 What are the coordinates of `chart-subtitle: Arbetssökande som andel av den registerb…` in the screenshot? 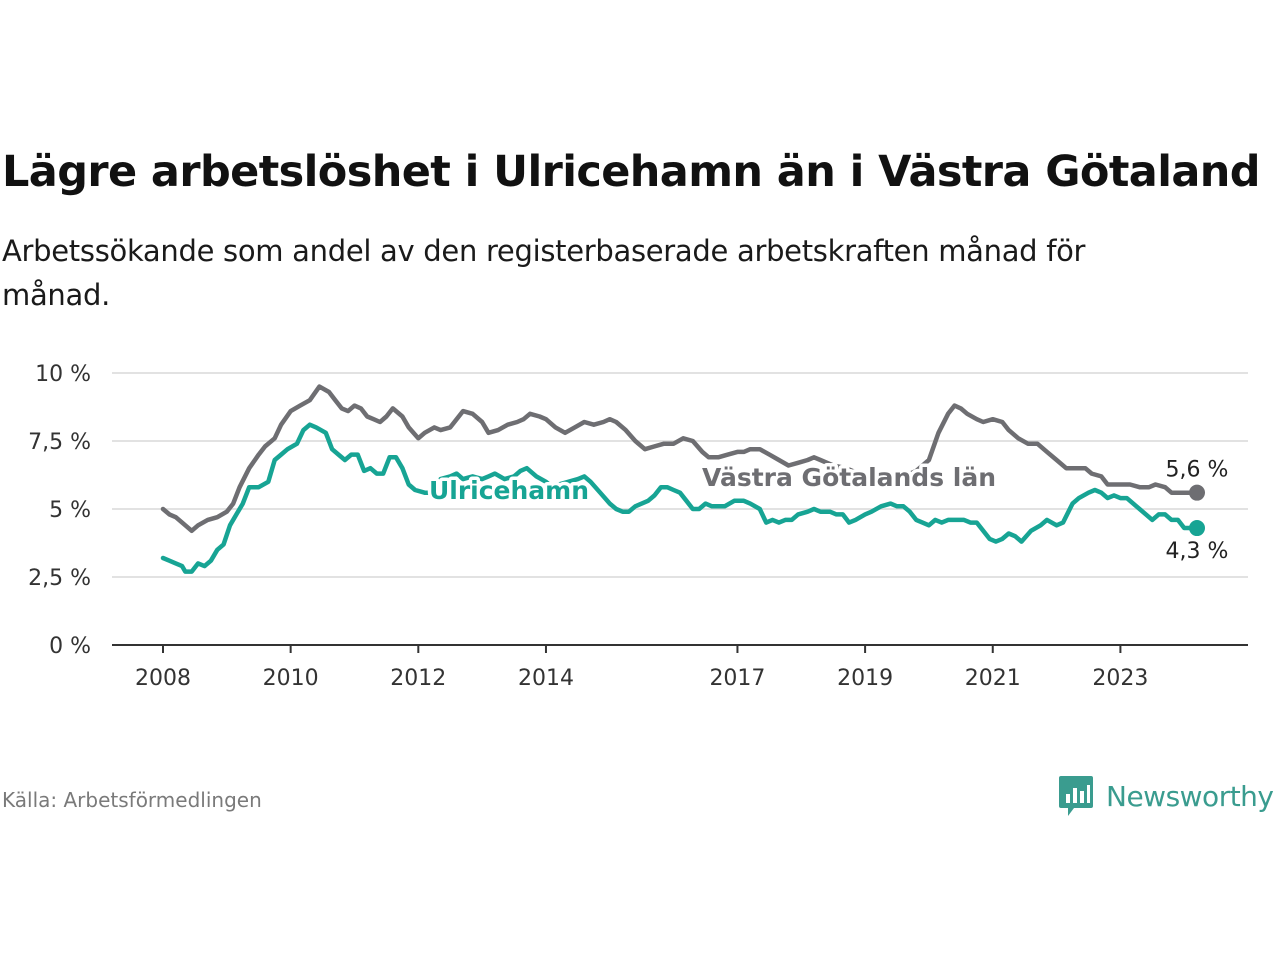 It's located at (544, 273).